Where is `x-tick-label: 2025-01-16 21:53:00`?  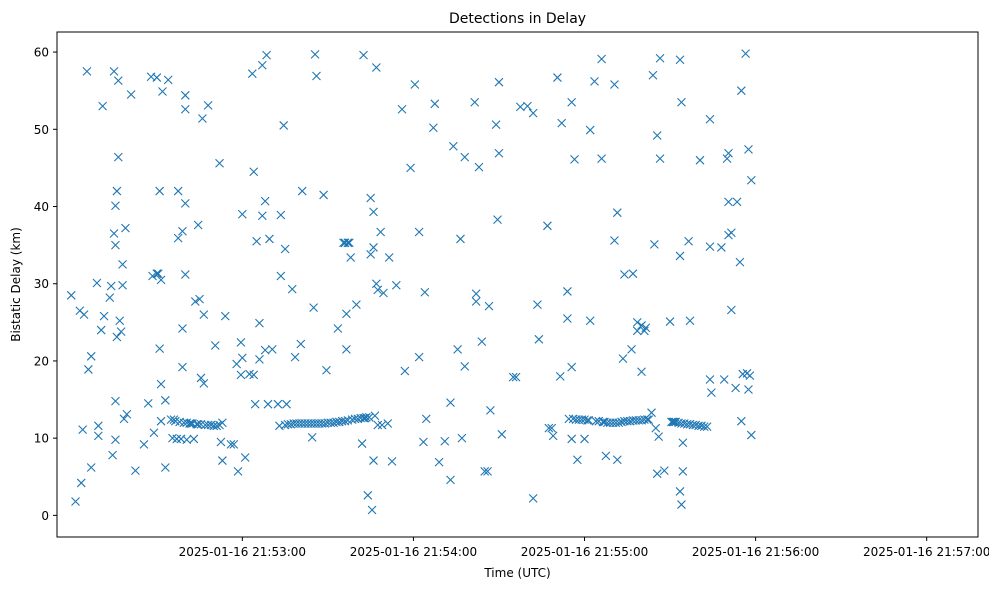 x-tick-label: 2025-01-16 21:53:00 is located at coordinates (242, 552).